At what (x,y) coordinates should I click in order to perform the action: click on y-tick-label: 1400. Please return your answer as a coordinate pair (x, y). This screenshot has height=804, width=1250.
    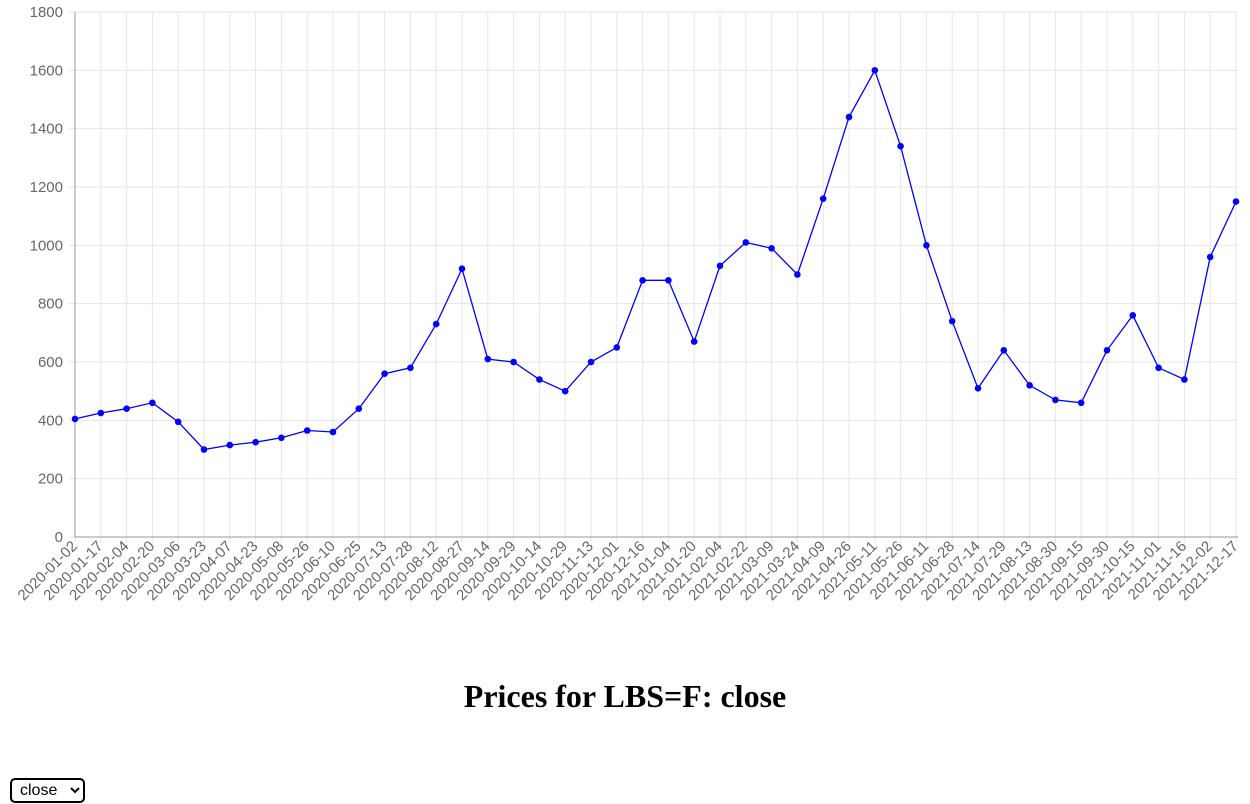
    Looking at the image, I should click on (46, 129).